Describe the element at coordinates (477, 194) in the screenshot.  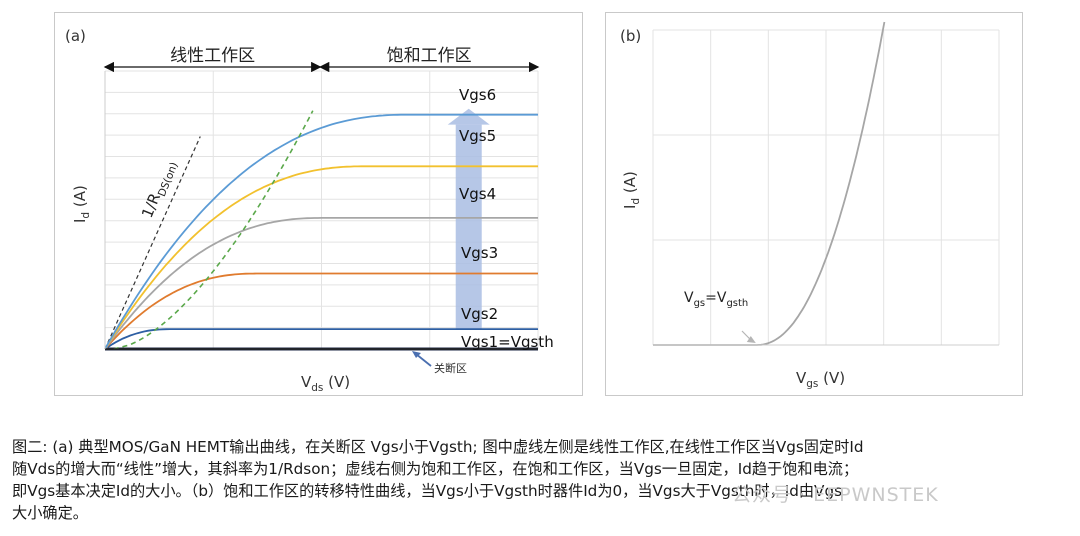
I see `series-label-vgs4: Vgs4` at that location.